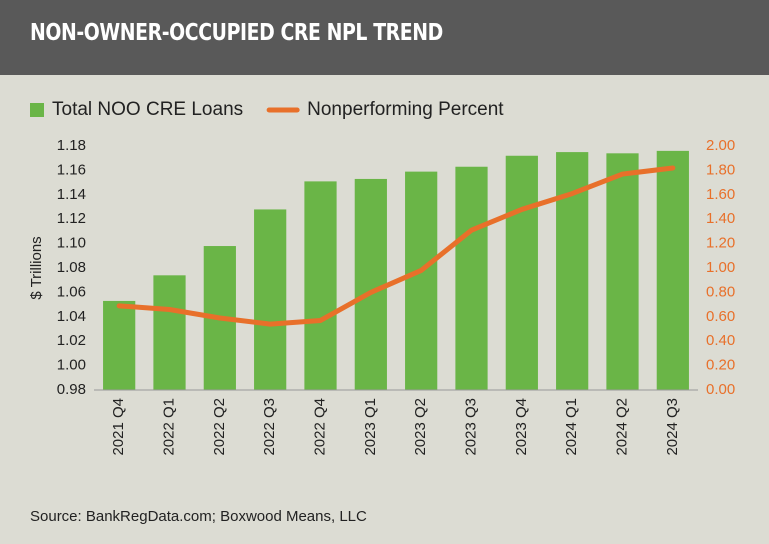 The image size is (769, 544). I want to click on x-tick-label: 2022 Q2, so click(219, 427).